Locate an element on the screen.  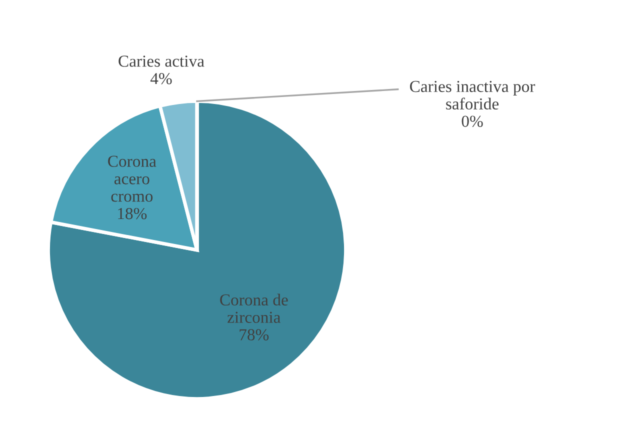
category-label: Caries inactiva por saforide is located at coordinates (473, 95).